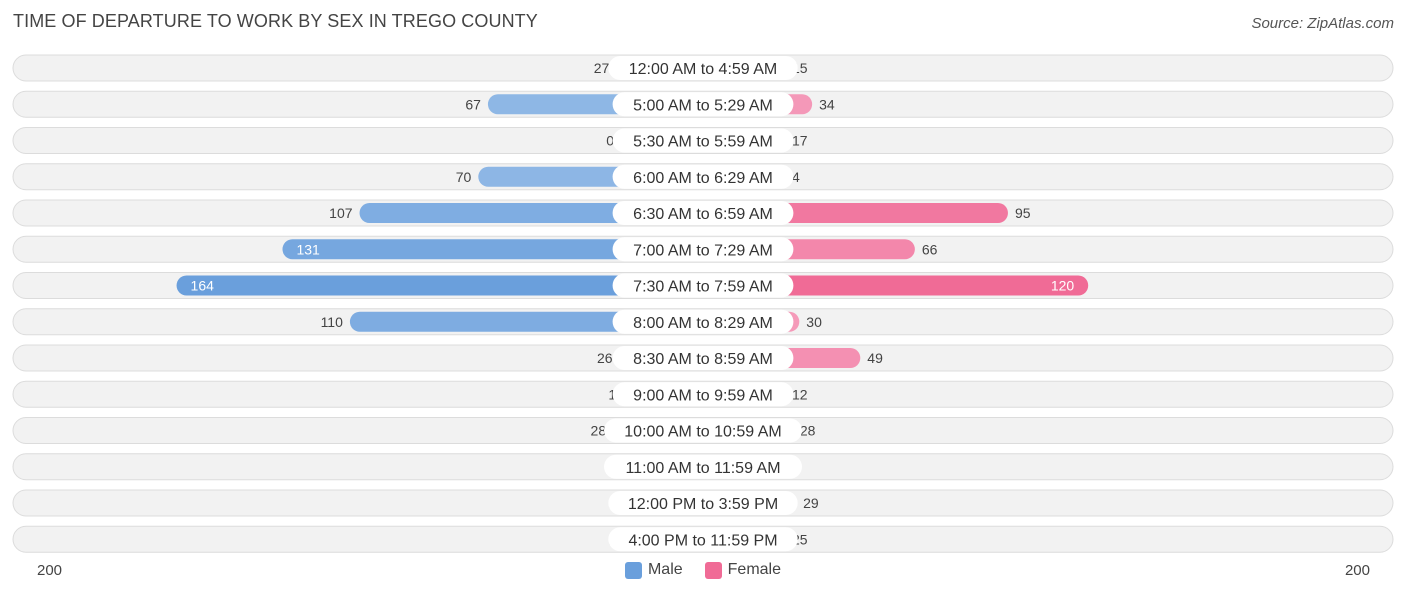 The height and width of the screenshot is (595, 1406). What do you see at coordinates (896, 285) in the screenshot?
I see `bar-female` at bounding box center [896, 285].